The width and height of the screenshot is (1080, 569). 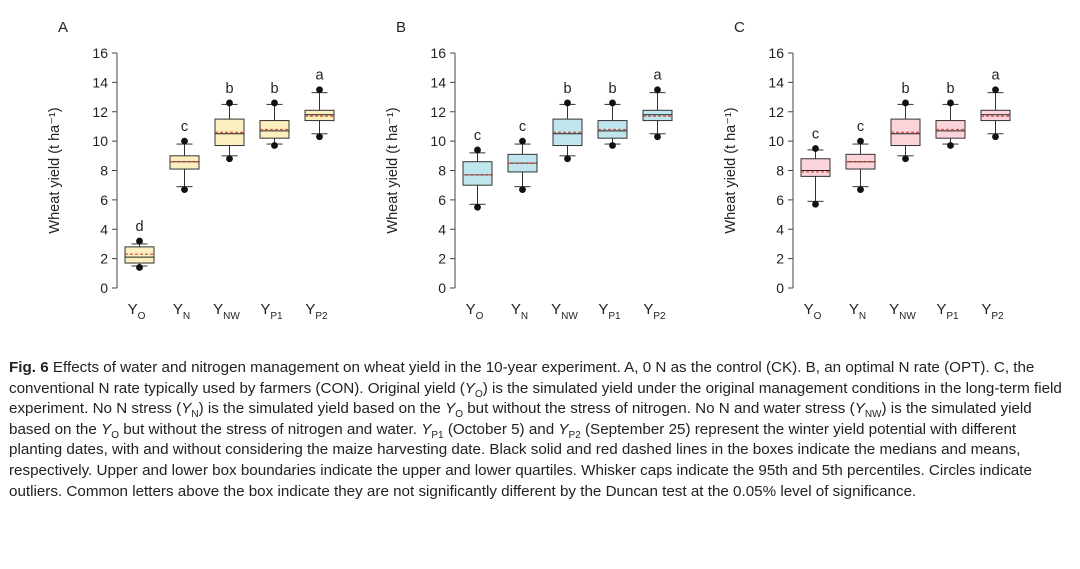 I want to click on caption-symbol: YP2, so click(x=569, y=430).